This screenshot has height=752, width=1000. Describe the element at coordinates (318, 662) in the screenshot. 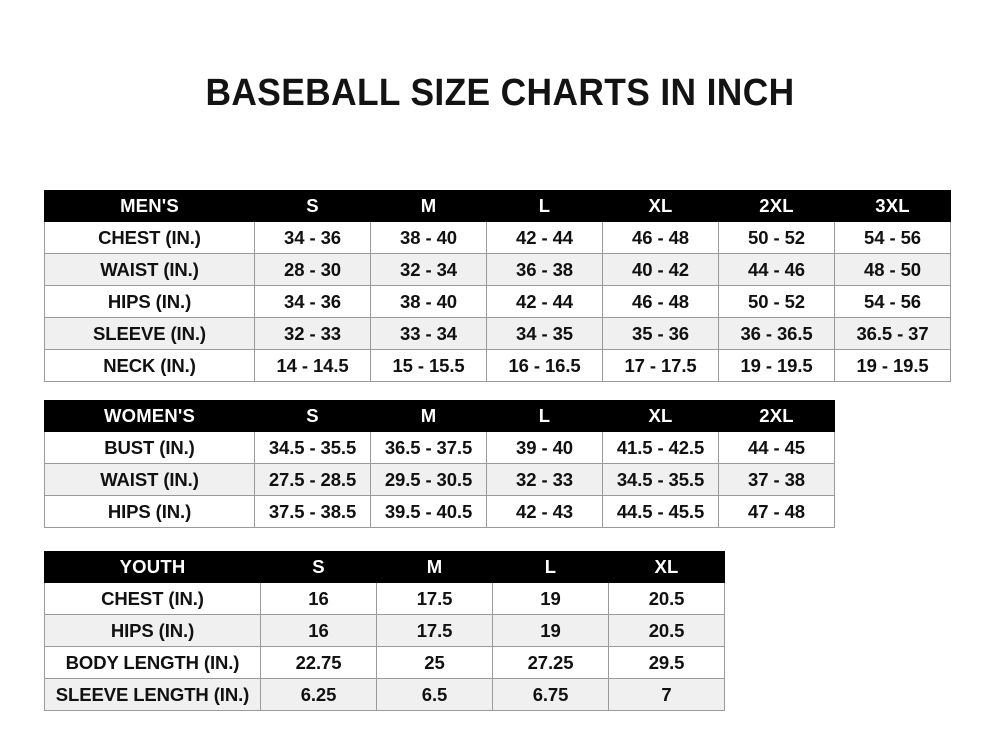

I see `measurement-cell: 22.75` at that location.